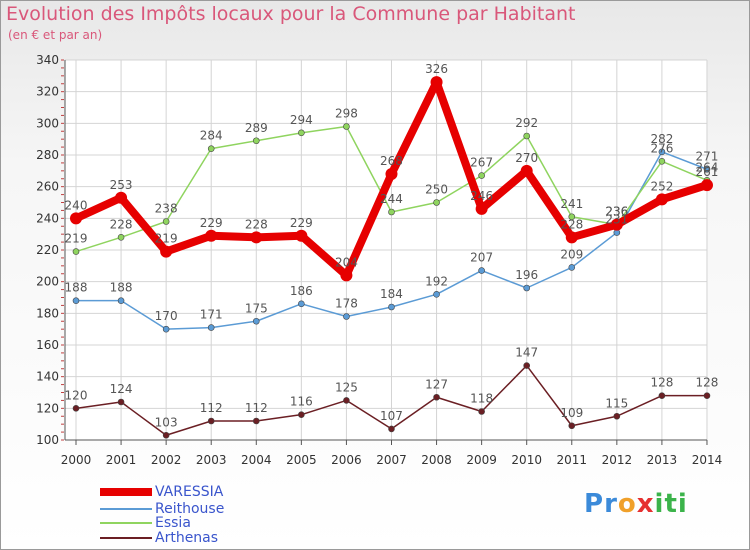 The height and width of the screenshot is (550, 750). Describe the element at coordinates (391, 307) in the screenshot. I see `point-reithouse-2007` at that location.